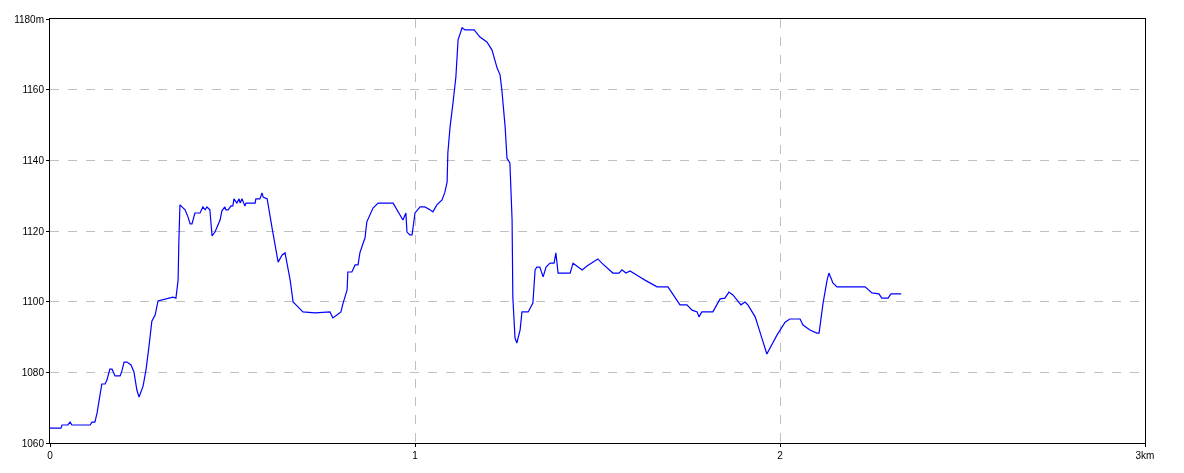  I want to click on y-tick-label: 1120, so click(33, 231).